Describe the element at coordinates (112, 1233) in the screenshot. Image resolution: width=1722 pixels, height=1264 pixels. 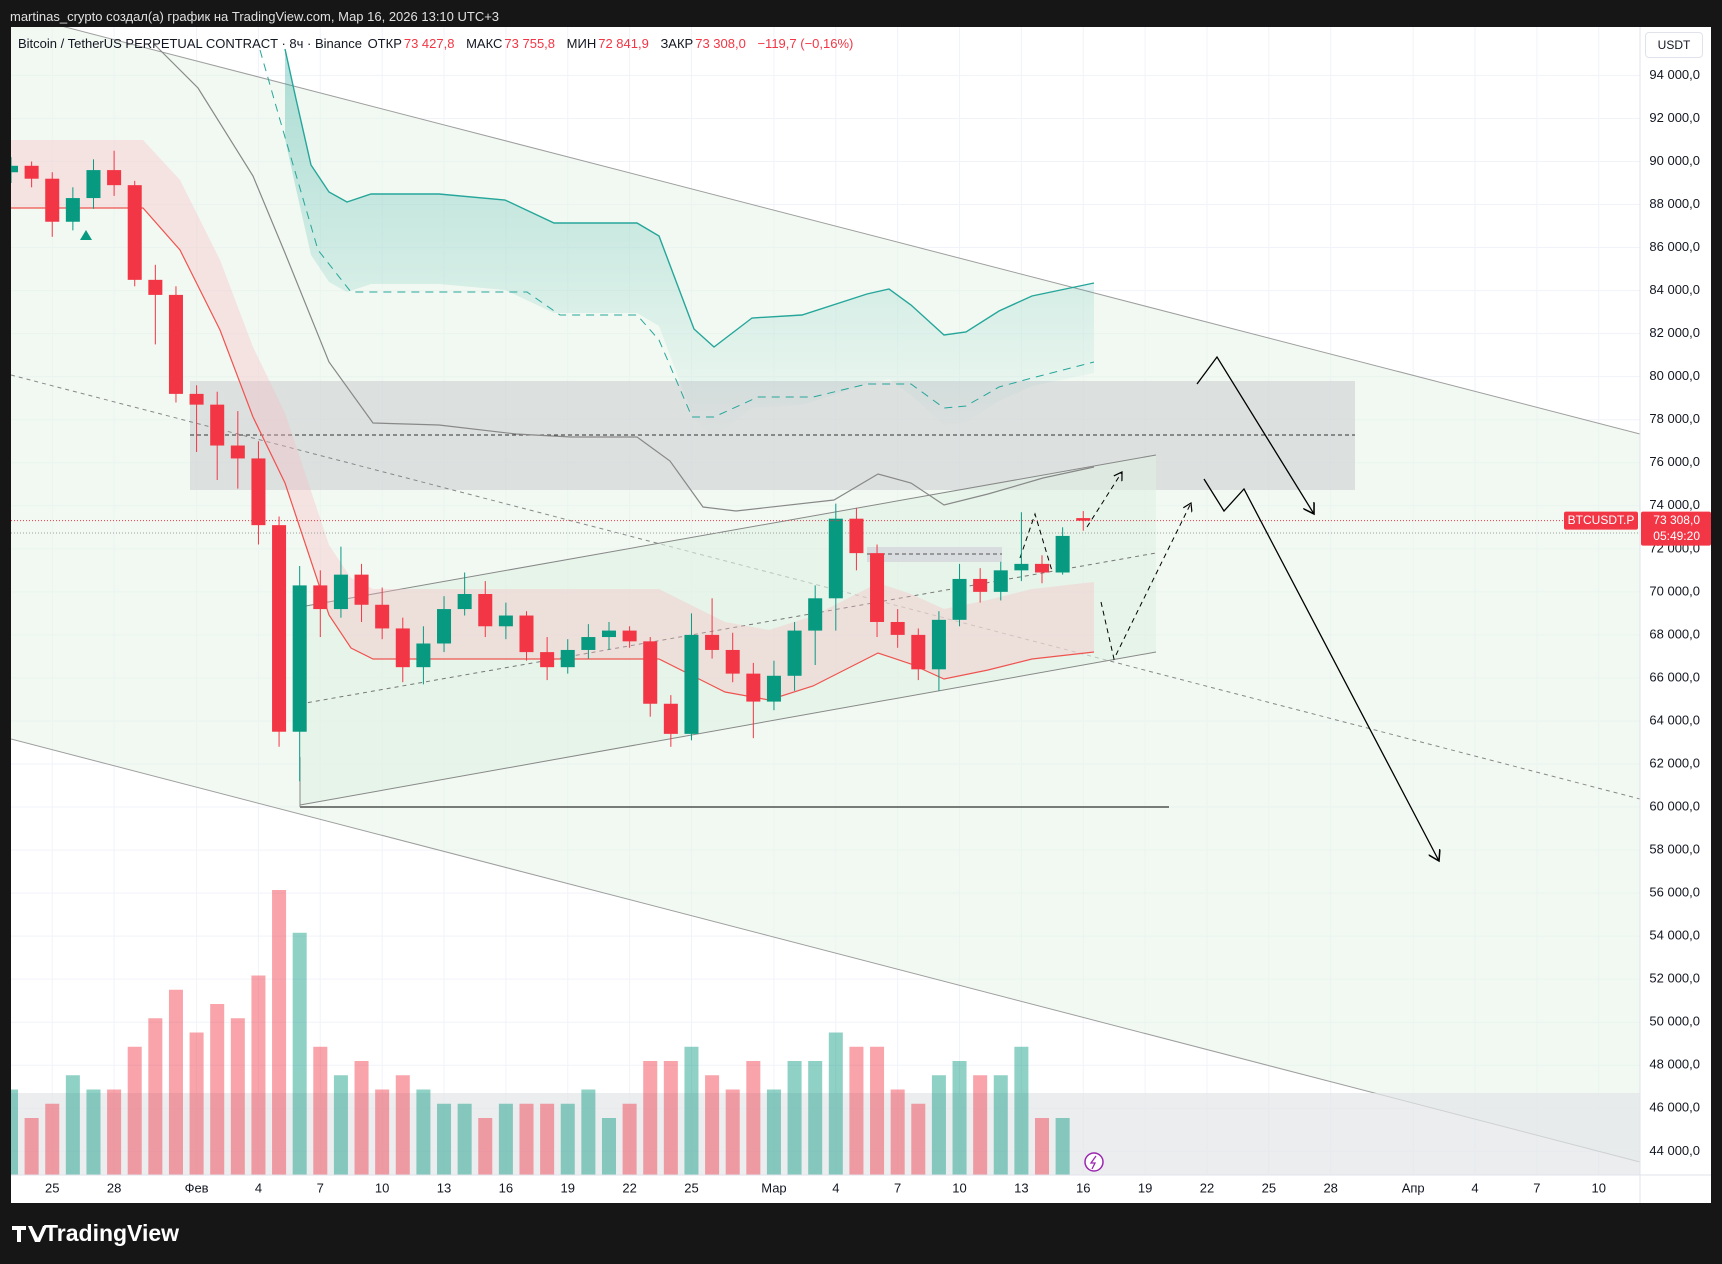
I see `brand: TradingView` at that location.